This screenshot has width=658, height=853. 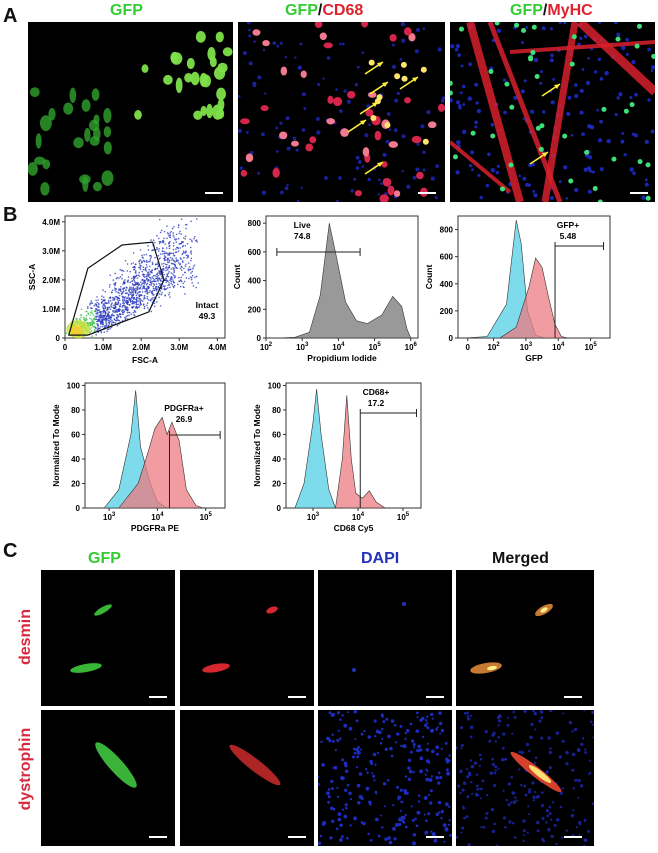 I want to click on y-tick-label: 40, so click(x=75, y=459).